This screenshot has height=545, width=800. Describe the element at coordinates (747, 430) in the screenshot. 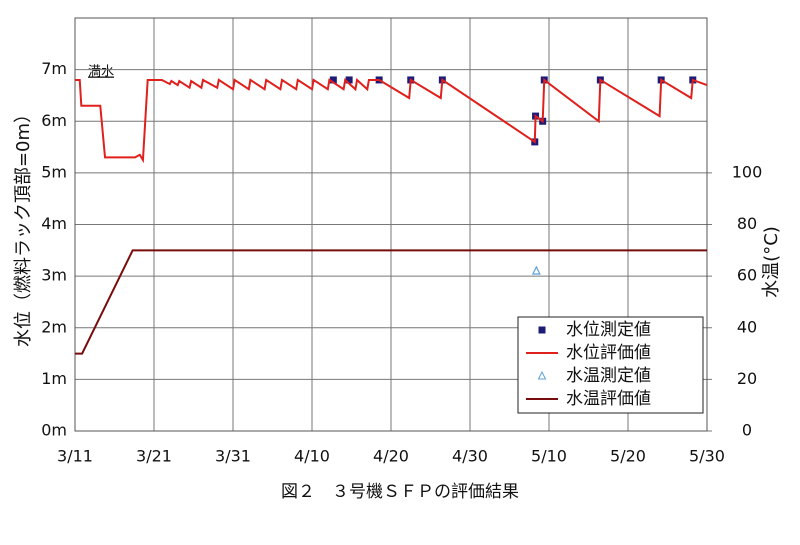

I see `y2-tick-label: 0` at that location.